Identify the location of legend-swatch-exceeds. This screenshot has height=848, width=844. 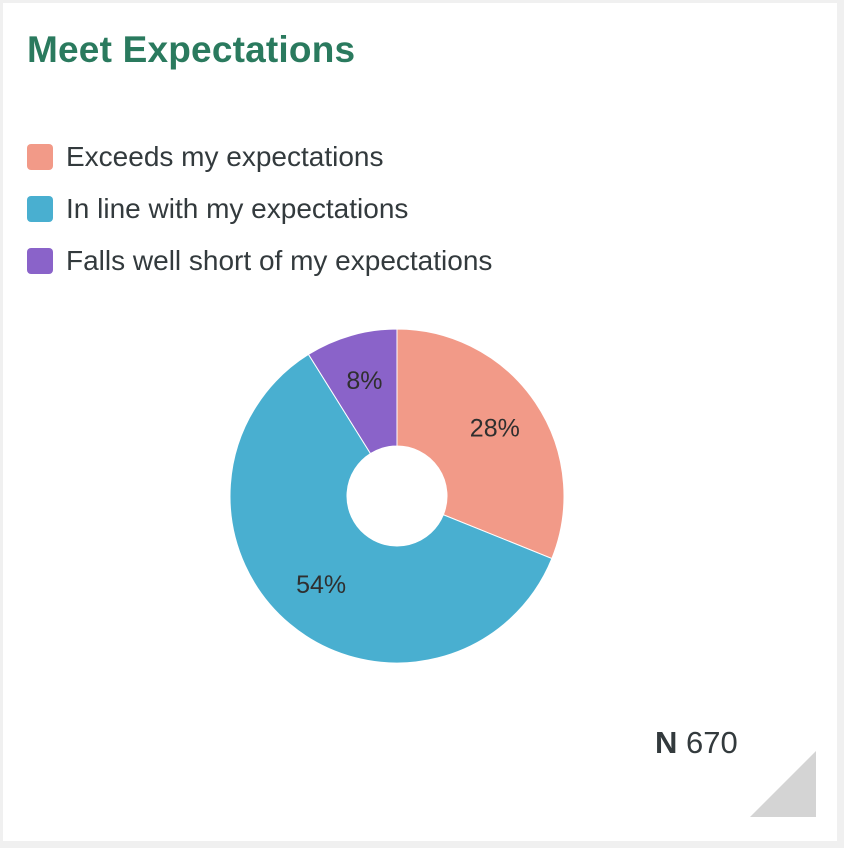
(40, 157).